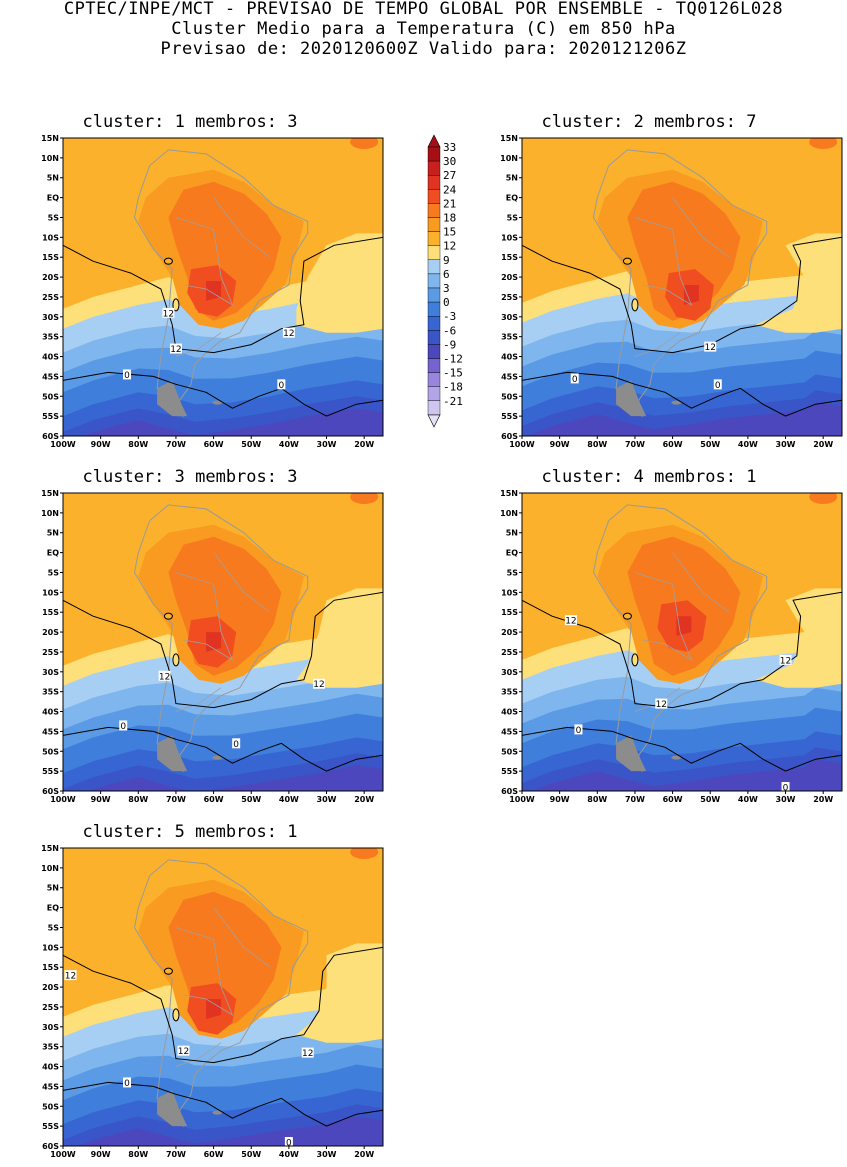  What do you see at coordinates (631, 398) in the screenshot?
I see `patagonia-islands` at bounding box center [631, 398].